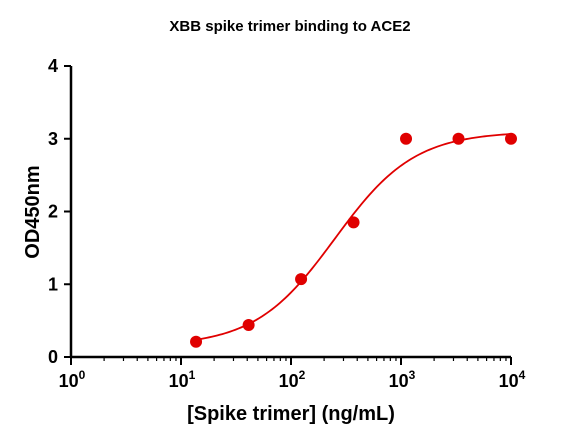  Describe the element at coordinates (53, 139) in the screenshot. I see `y-tick-label: 3` at that location.